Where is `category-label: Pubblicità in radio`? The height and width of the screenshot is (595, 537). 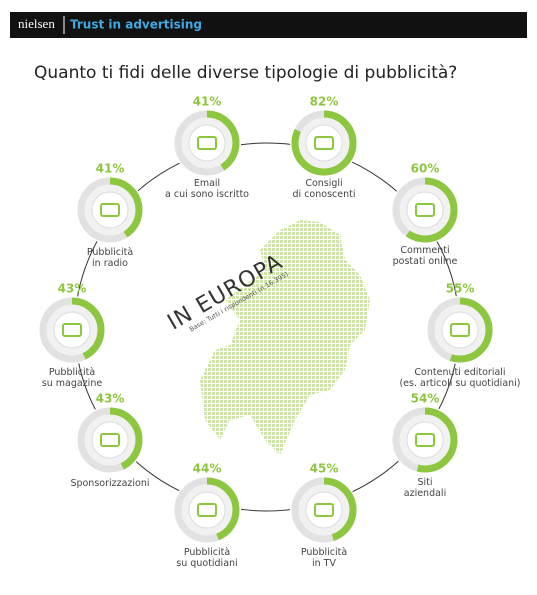 category-label: Pubblicità in radio is located at coordinates (110, 258).